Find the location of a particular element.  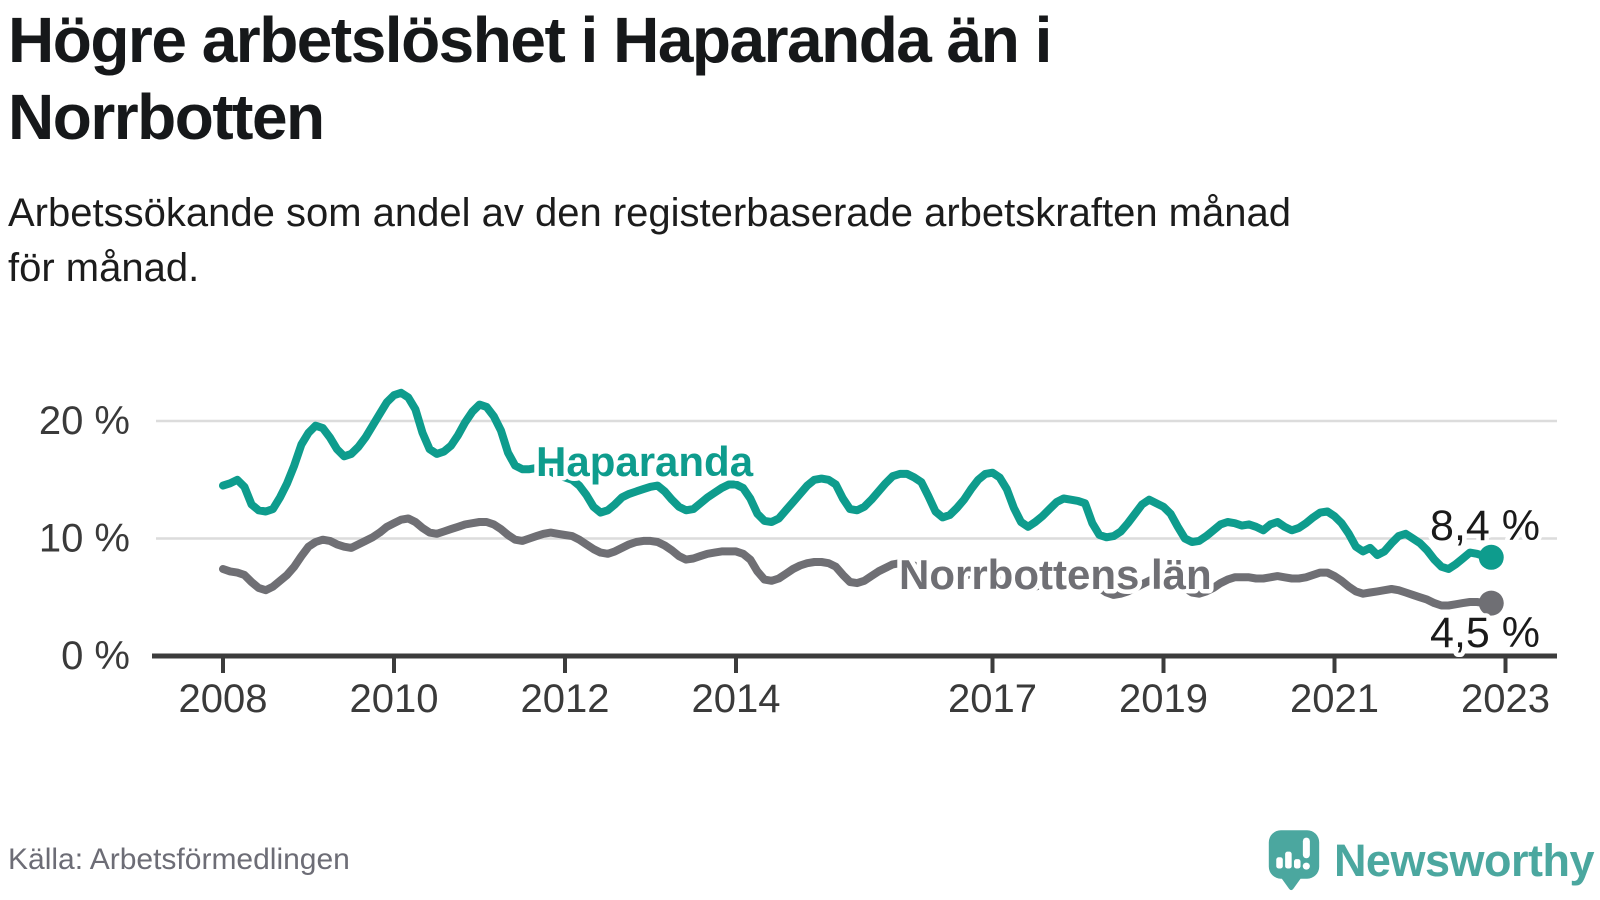

newsworthy-logo: Newsworthy is located at coordinates (1430, 861).